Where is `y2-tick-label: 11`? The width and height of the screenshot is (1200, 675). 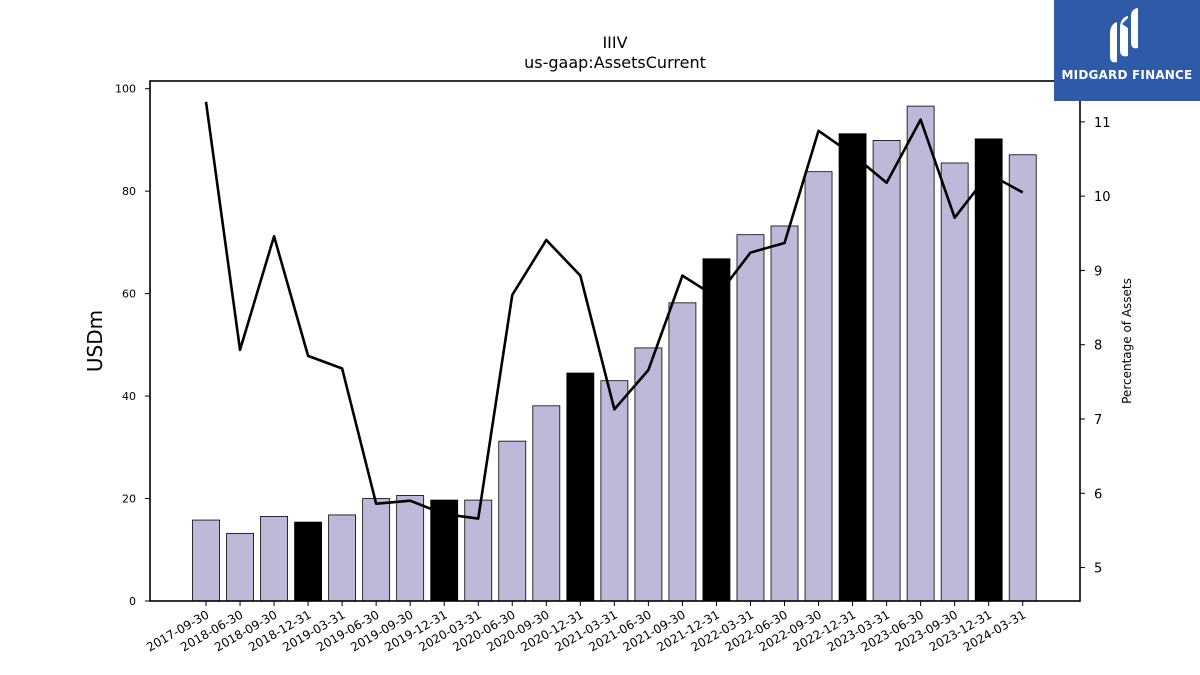
y2-tick-label: 11 is located at coordinates (1102, 123).